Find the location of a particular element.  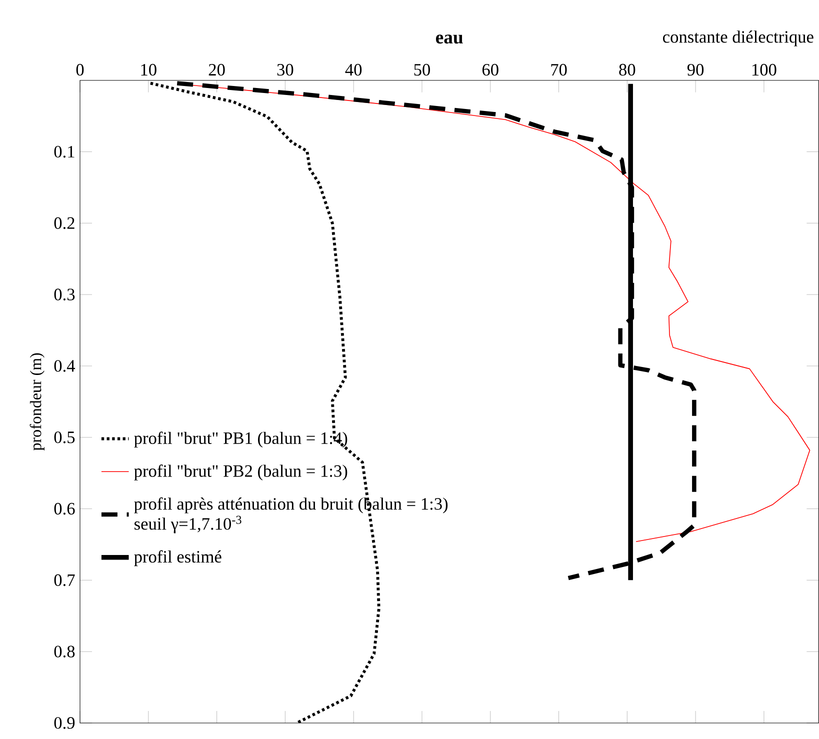

x-tick-label: 30 is located at coordinates (285, 70).